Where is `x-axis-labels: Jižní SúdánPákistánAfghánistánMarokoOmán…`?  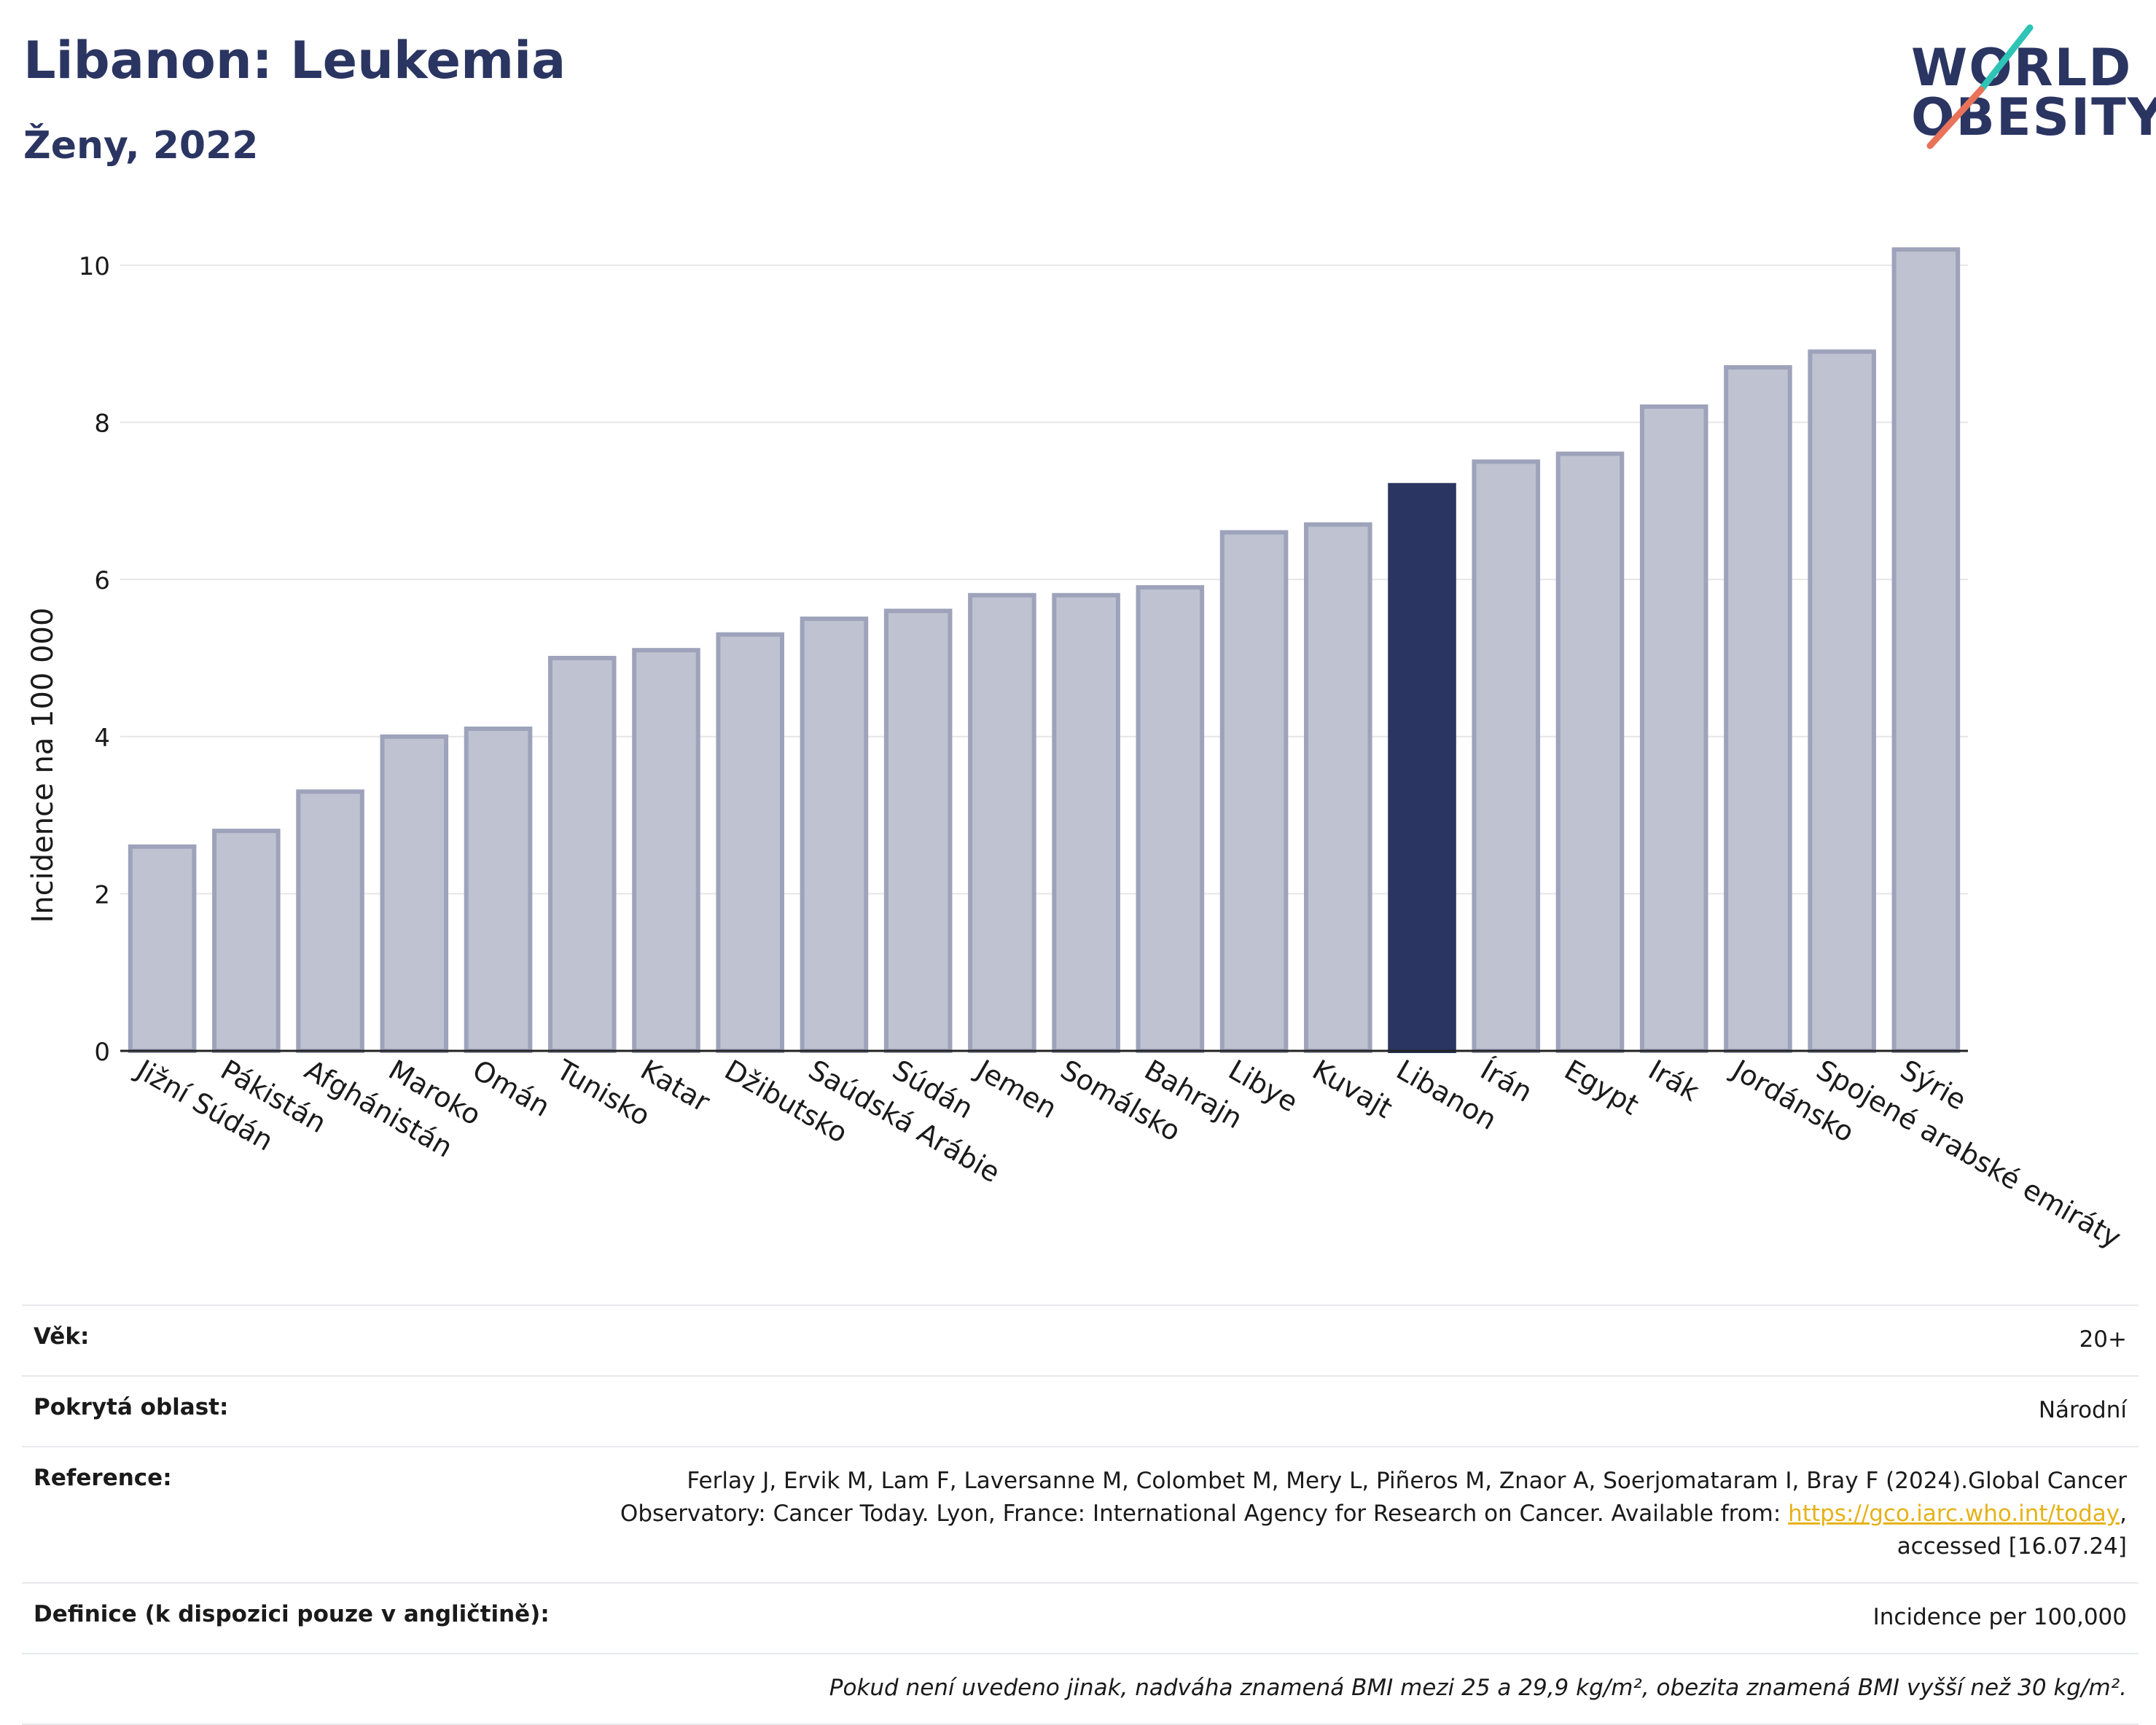
x-axis-labels: Jižní SúdánPákistánAfghánistánMarokoOmán… is located at coordinates (1128, 1153).